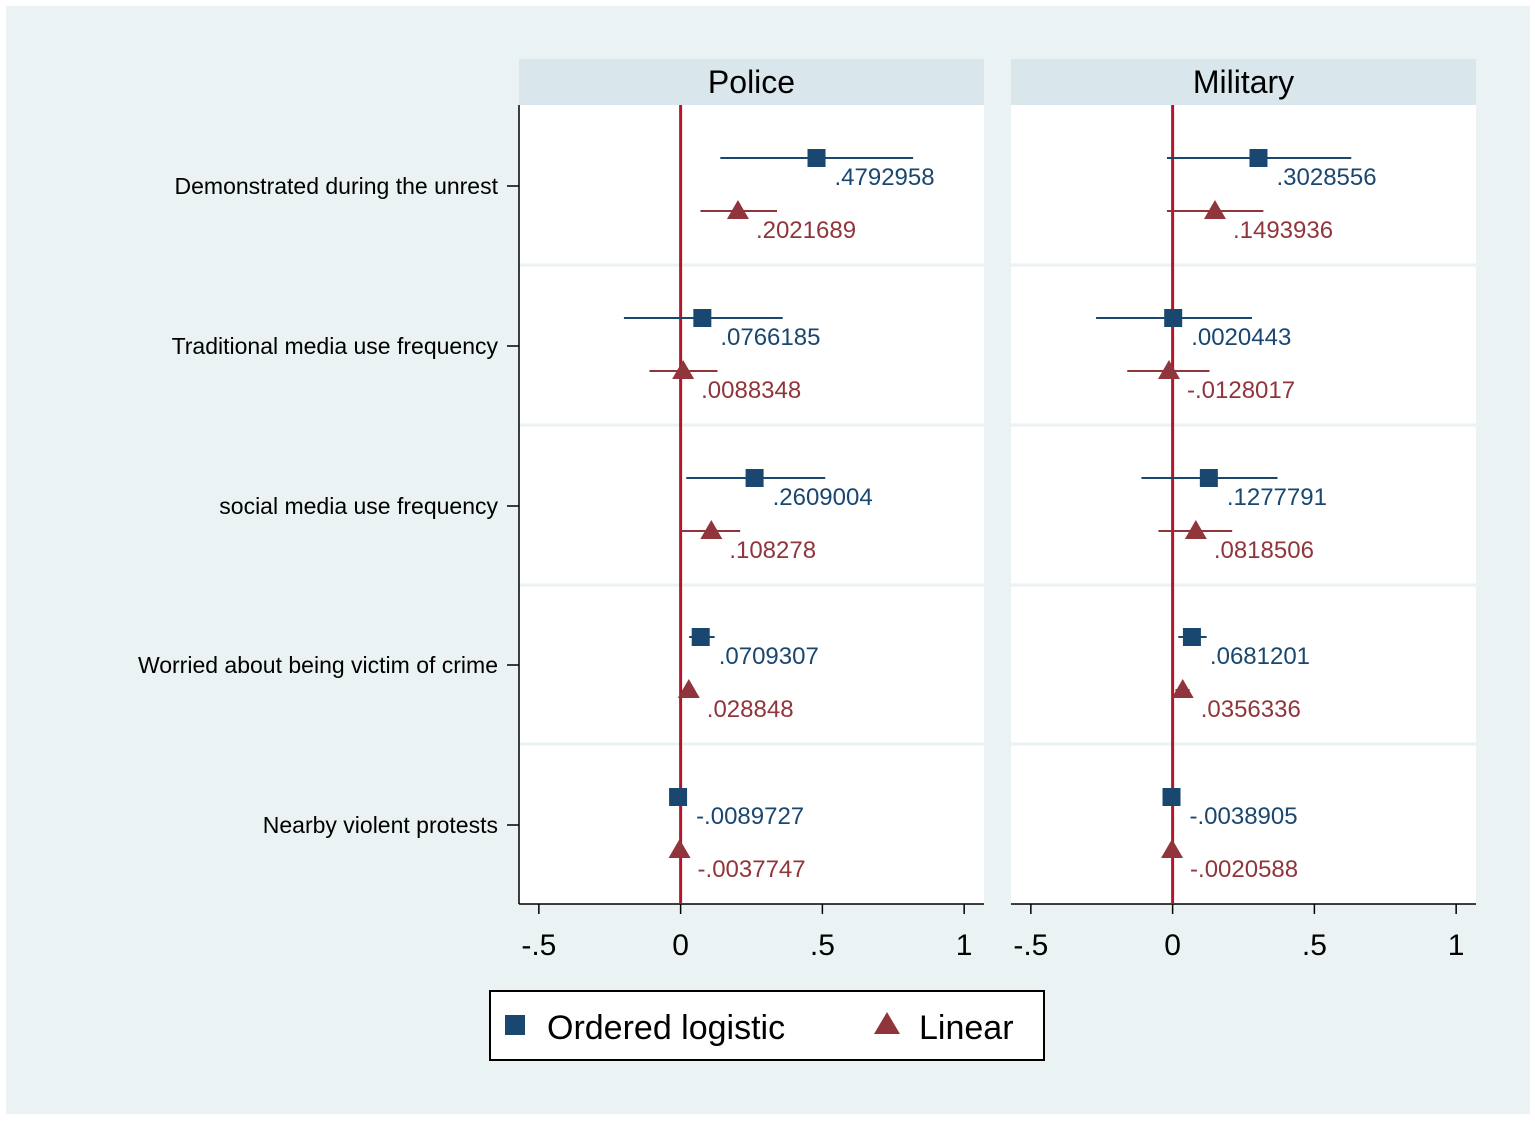  What do you see at coordinates (750, 709) in the screenshot?
I see `data-label: .028848` at bounding box center [750, 709].